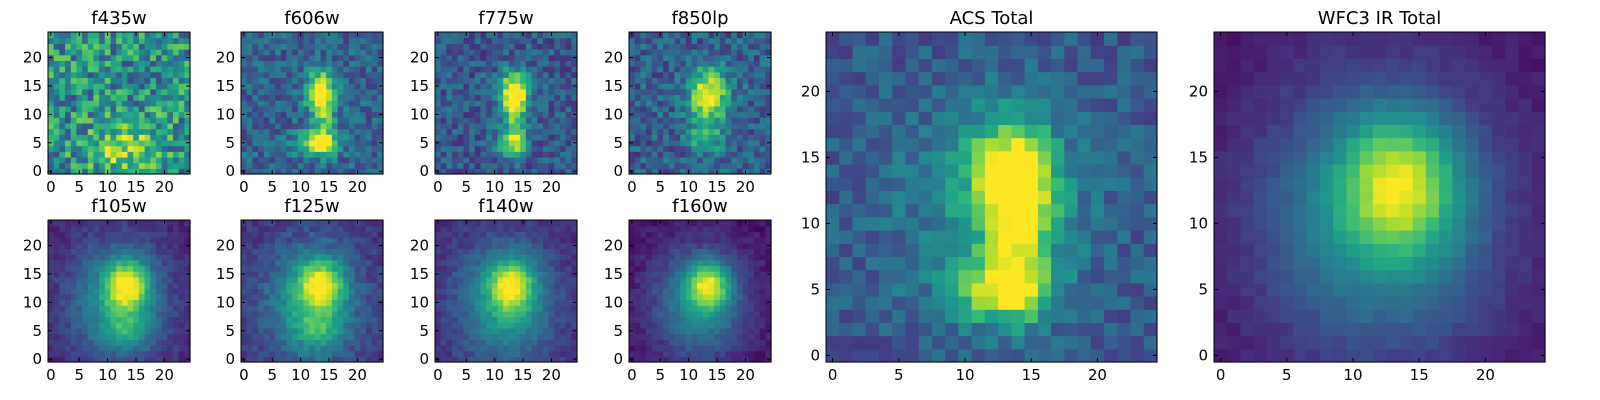 The image size is (1600, 400). Describe the element at coordinates (244, 187) in the screenshot. I see `x-tick-label: 0` at that location.